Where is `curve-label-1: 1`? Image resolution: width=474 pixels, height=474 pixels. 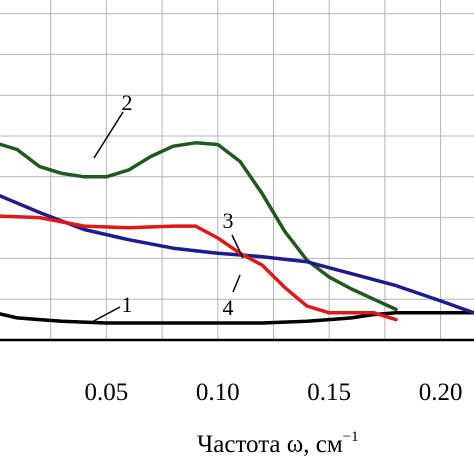
curve-label-1: 1 is located at coordinates (127, 304).